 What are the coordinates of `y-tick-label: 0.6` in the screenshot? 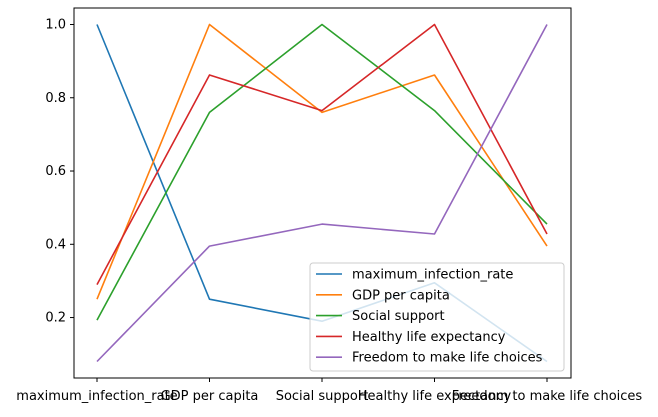 It's located at (55, 171).